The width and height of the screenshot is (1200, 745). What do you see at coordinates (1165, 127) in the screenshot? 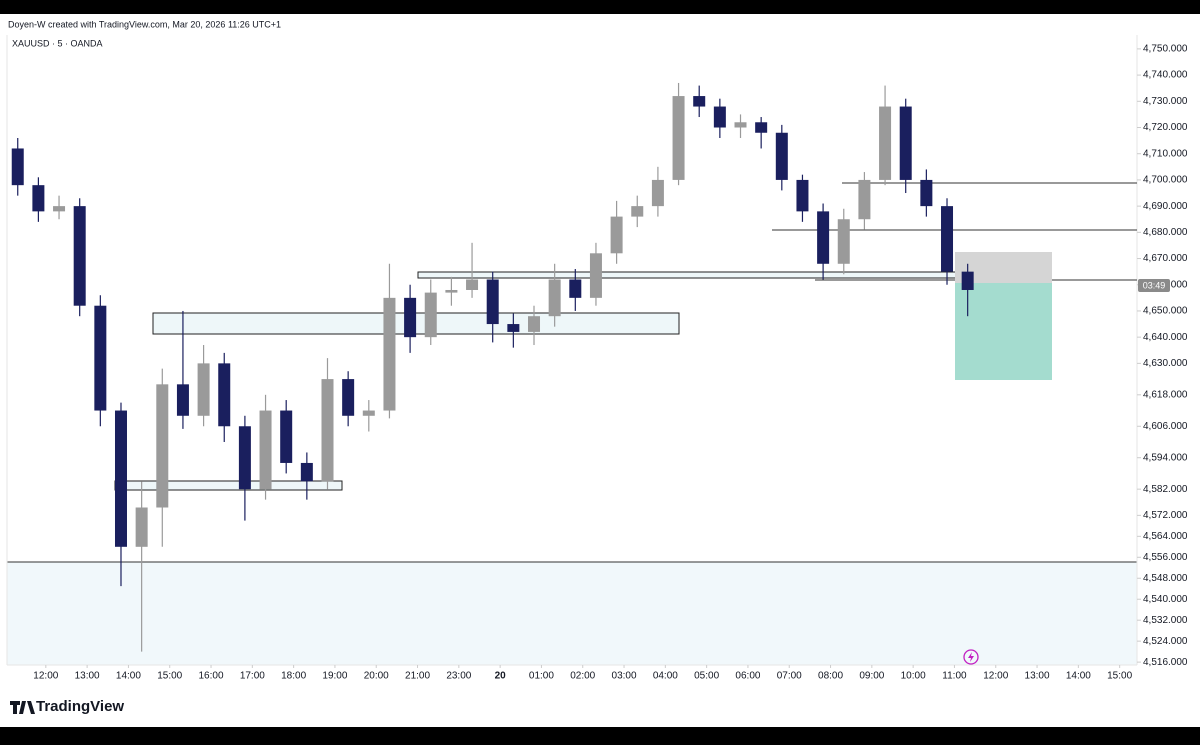
I see `y-tick-label: 4,720.000` at bounding box center [1165, 127].